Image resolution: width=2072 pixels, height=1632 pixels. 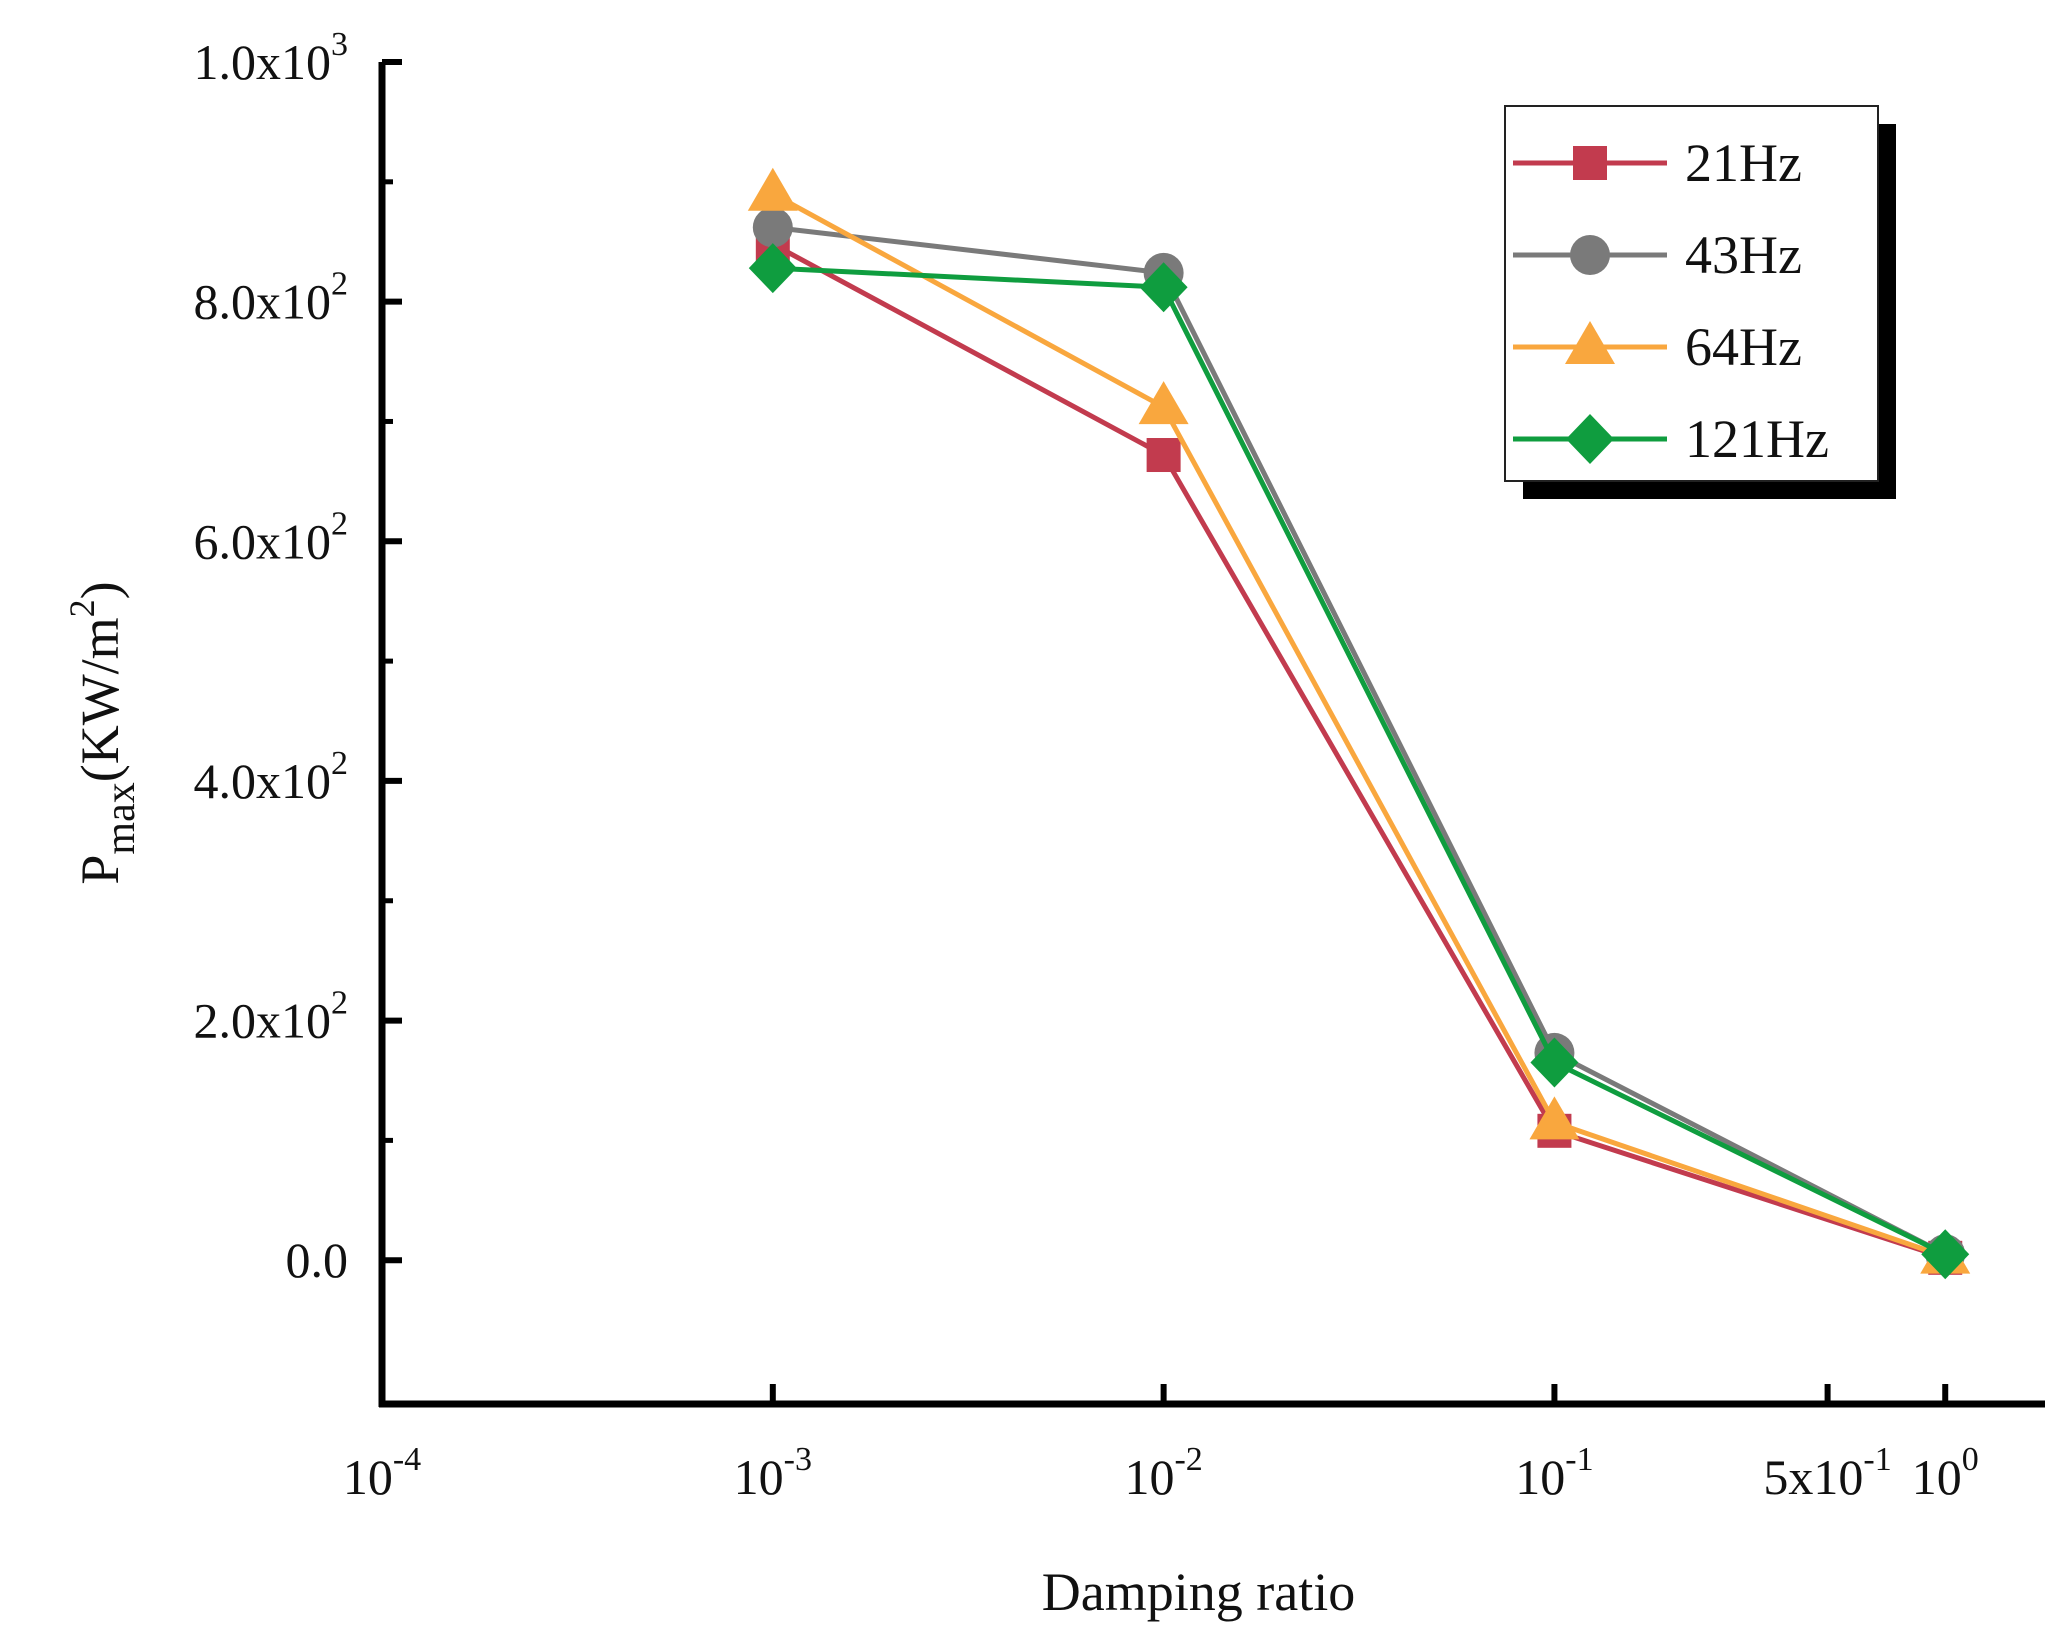 I want to click on legend-label: 64Hz, so click(x=1743, y=347).